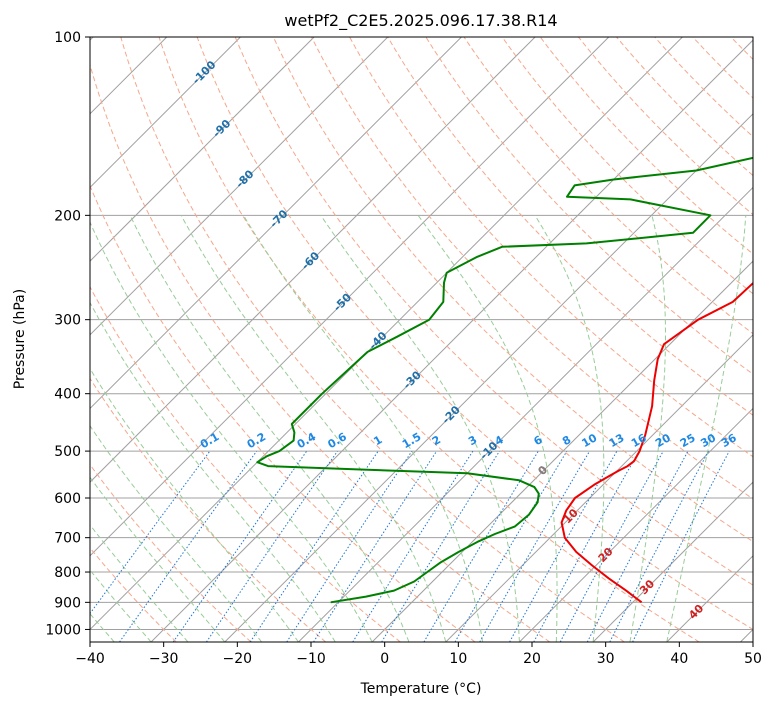 The width and height of the screenshot is (775, 708). I want to click on temperature-series, so click(656, 442).